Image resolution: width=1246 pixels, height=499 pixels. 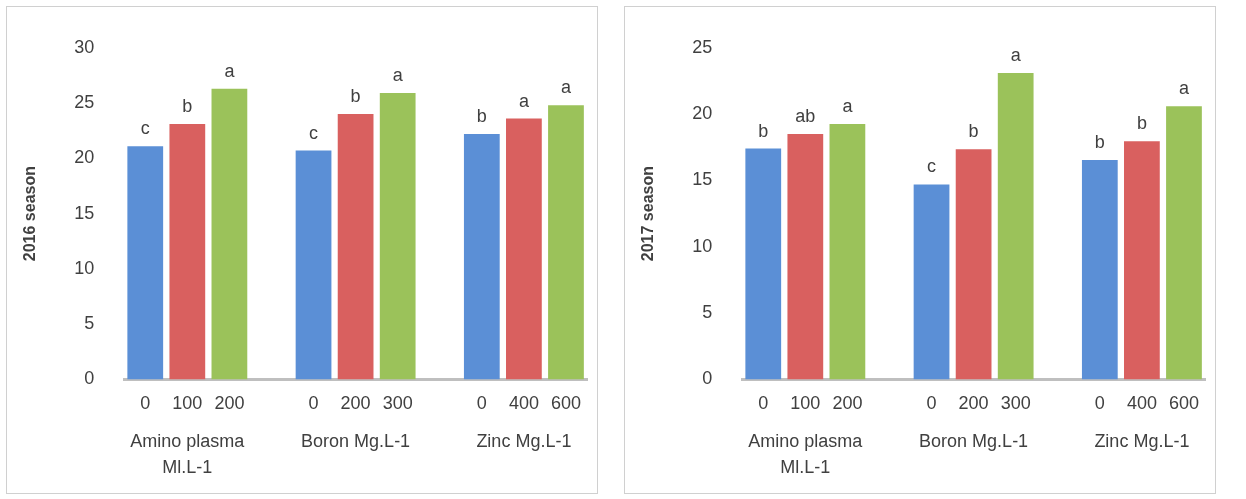 I want to click on data-label: ab, so click(x=805, y=115).